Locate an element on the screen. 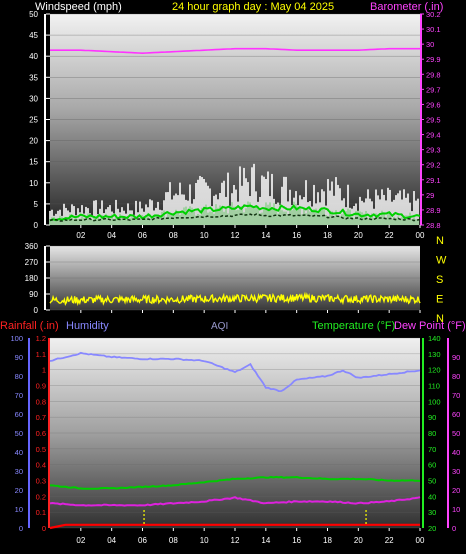 This screenshot has height=554, width=466. temp-x-tick-label: 14 is located at coordinates (265, 540).